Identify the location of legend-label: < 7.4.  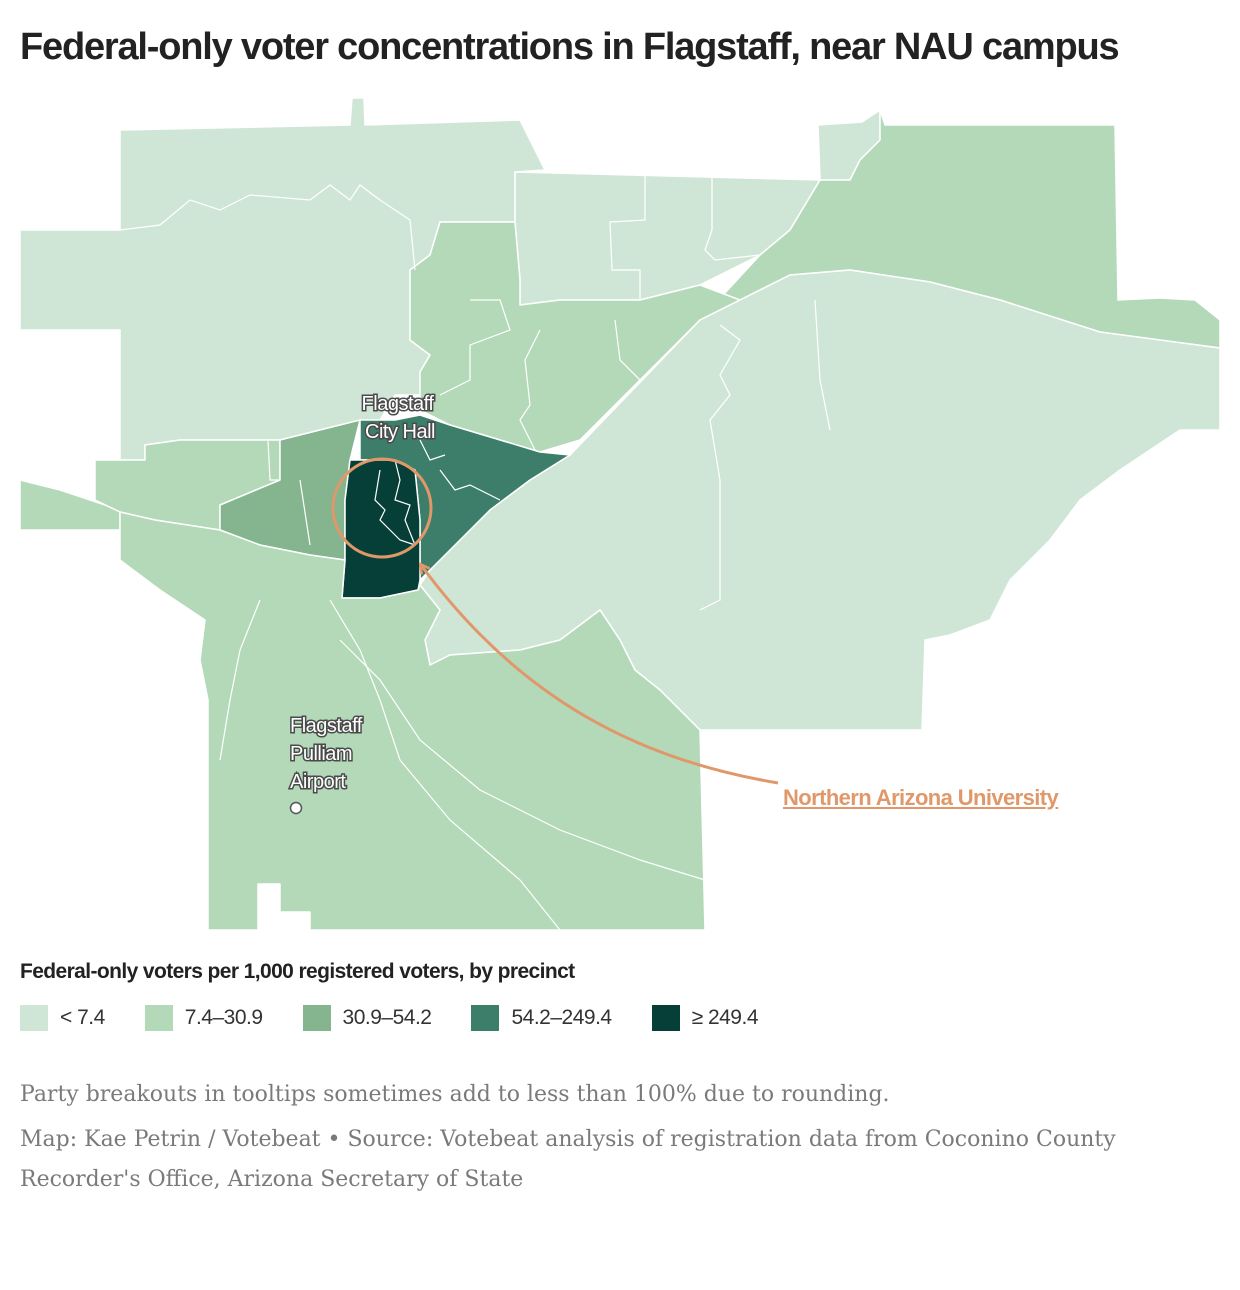
(82, 1017).